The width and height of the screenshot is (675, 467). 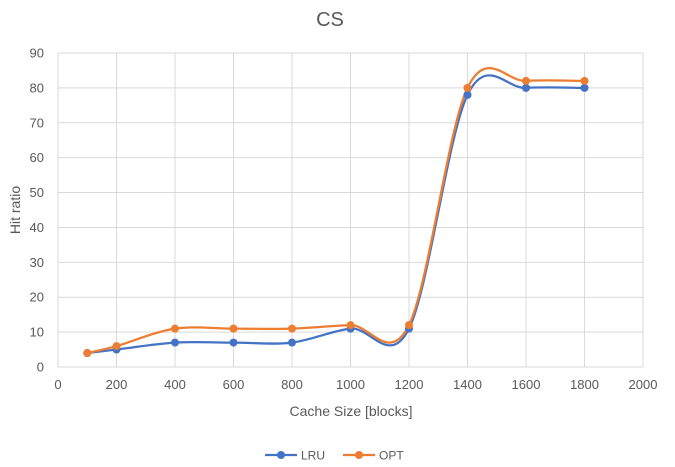 I want to click on x-tick-label: 200, so click(x=117, y=384).